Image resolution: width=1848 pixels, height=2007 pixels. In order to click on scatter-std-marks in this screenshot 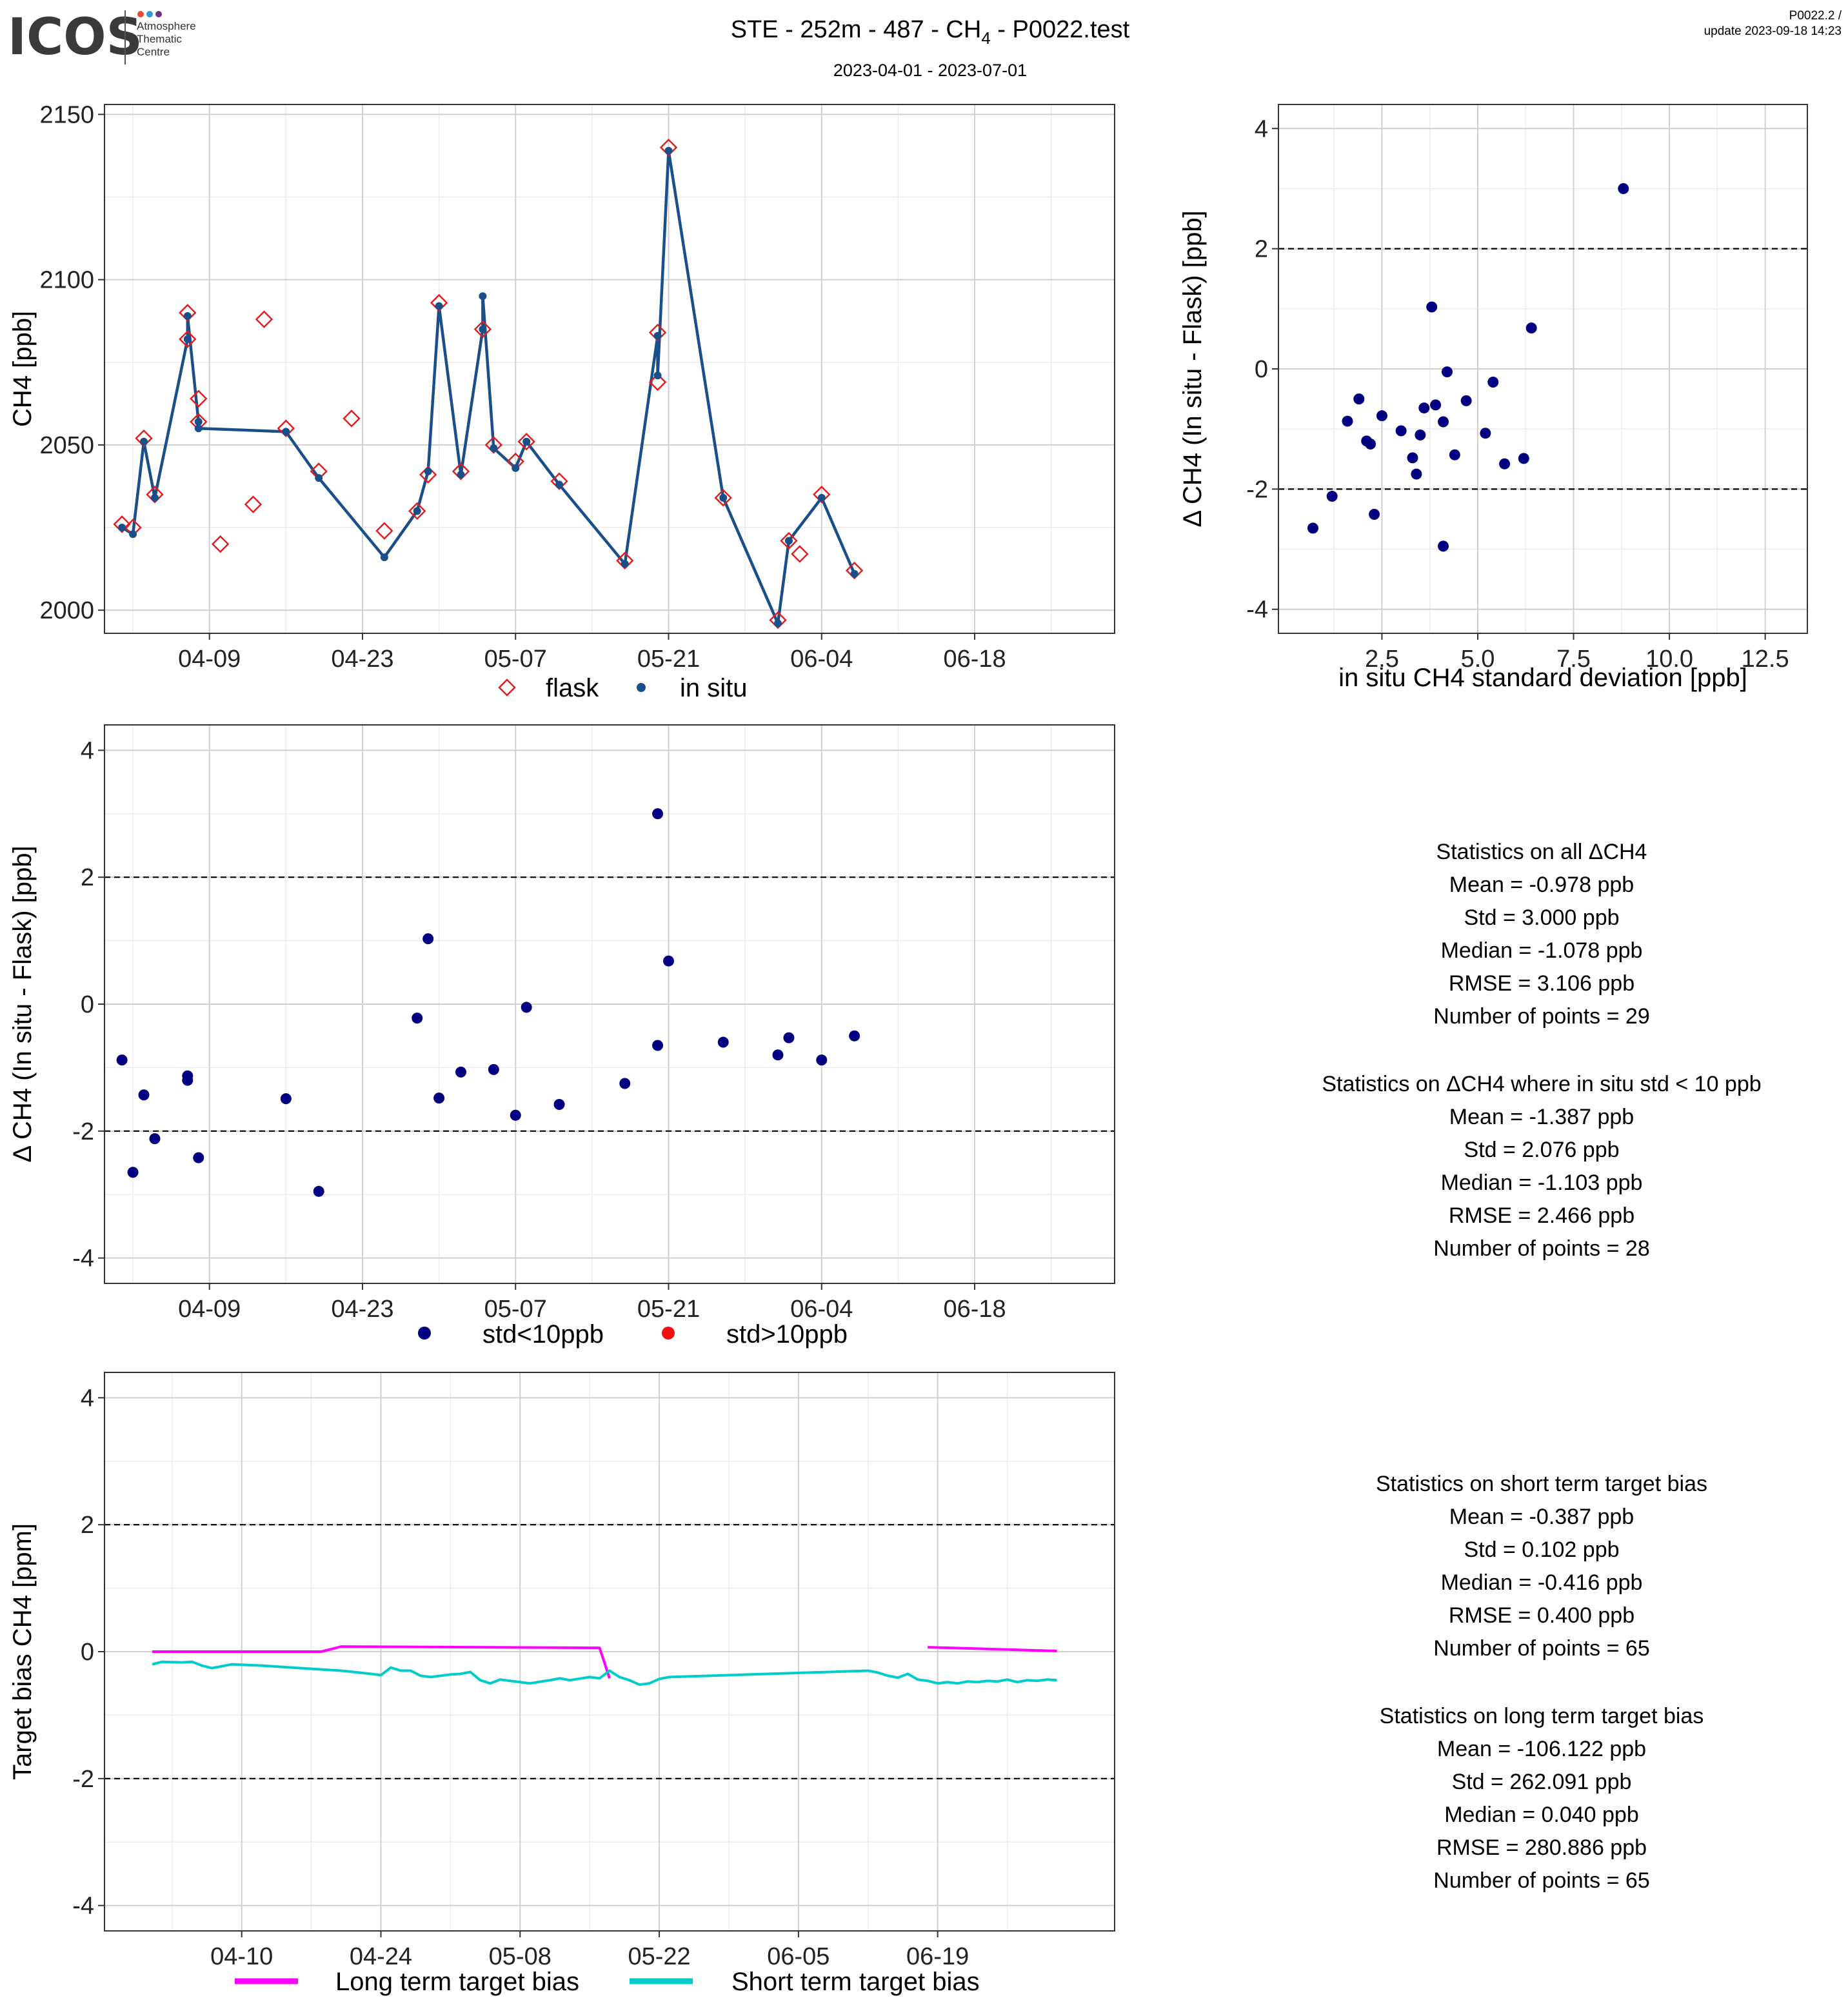, I will do `click(1468, 367)`.